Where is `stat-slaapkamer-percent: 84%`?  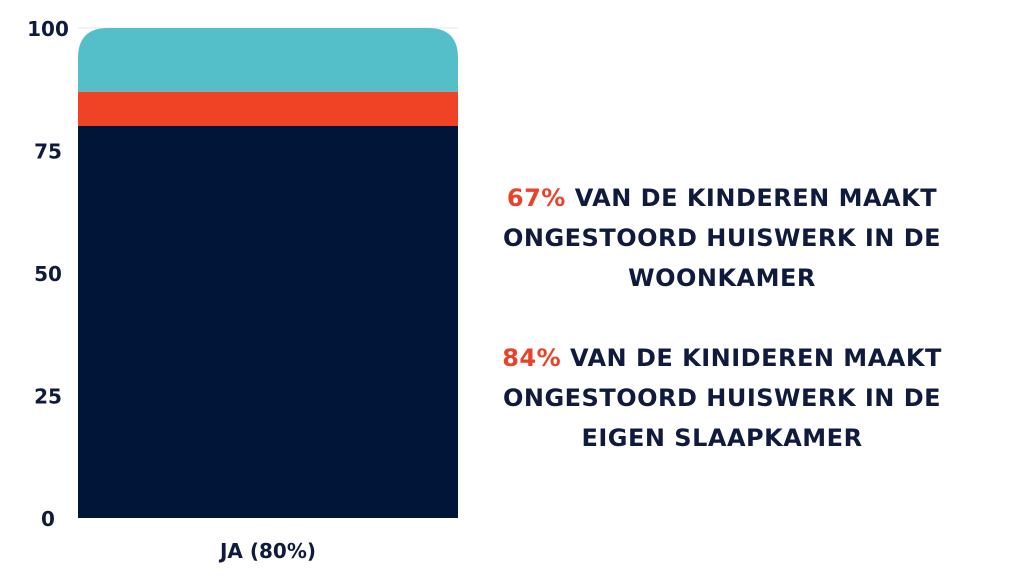
stat-slaapkamer-percent: 84% is located at coordinates (532, 358).